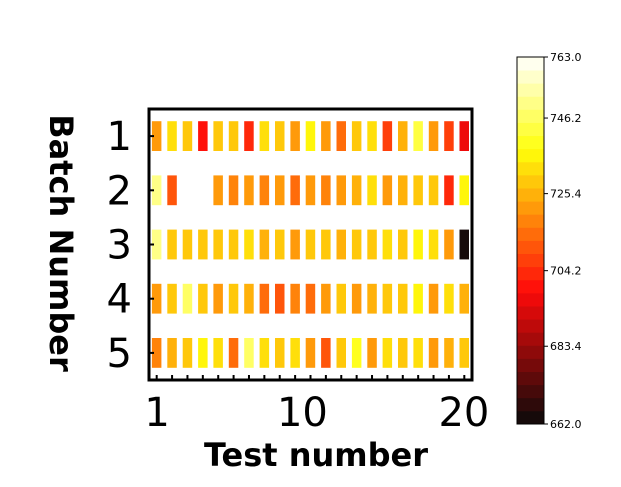 Image resolution: width=621 pixels, height=487 pixels. I want to click on x-tick-label: 1, so click(156, 413).